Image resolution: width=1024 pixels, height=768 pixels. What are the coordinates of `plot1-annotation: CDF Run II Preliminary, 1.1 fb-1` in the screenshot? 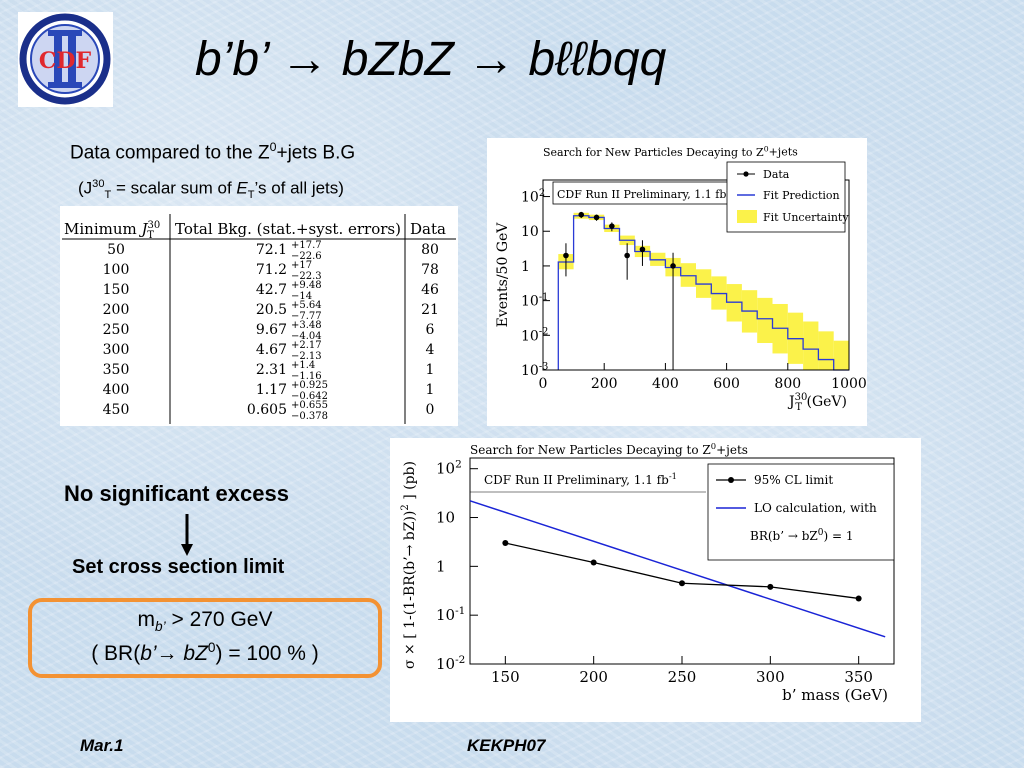 It's located at (645, 194).